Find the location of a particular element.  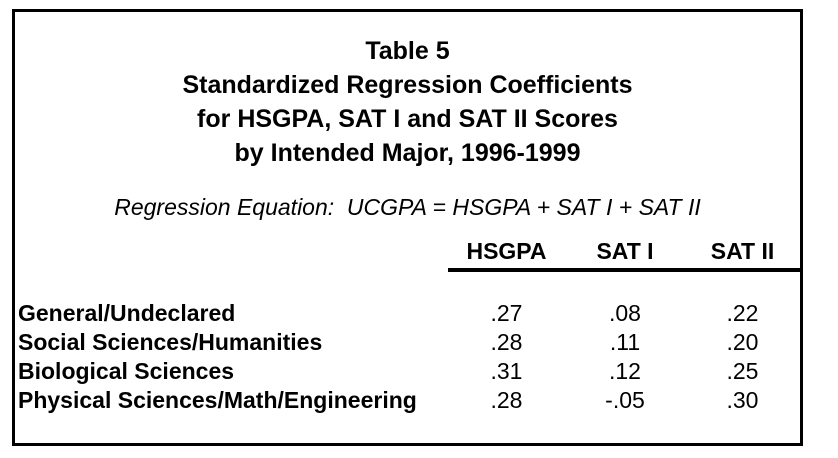

column-header-hsgpa: HSGPA is located at coordinates (506, 251).